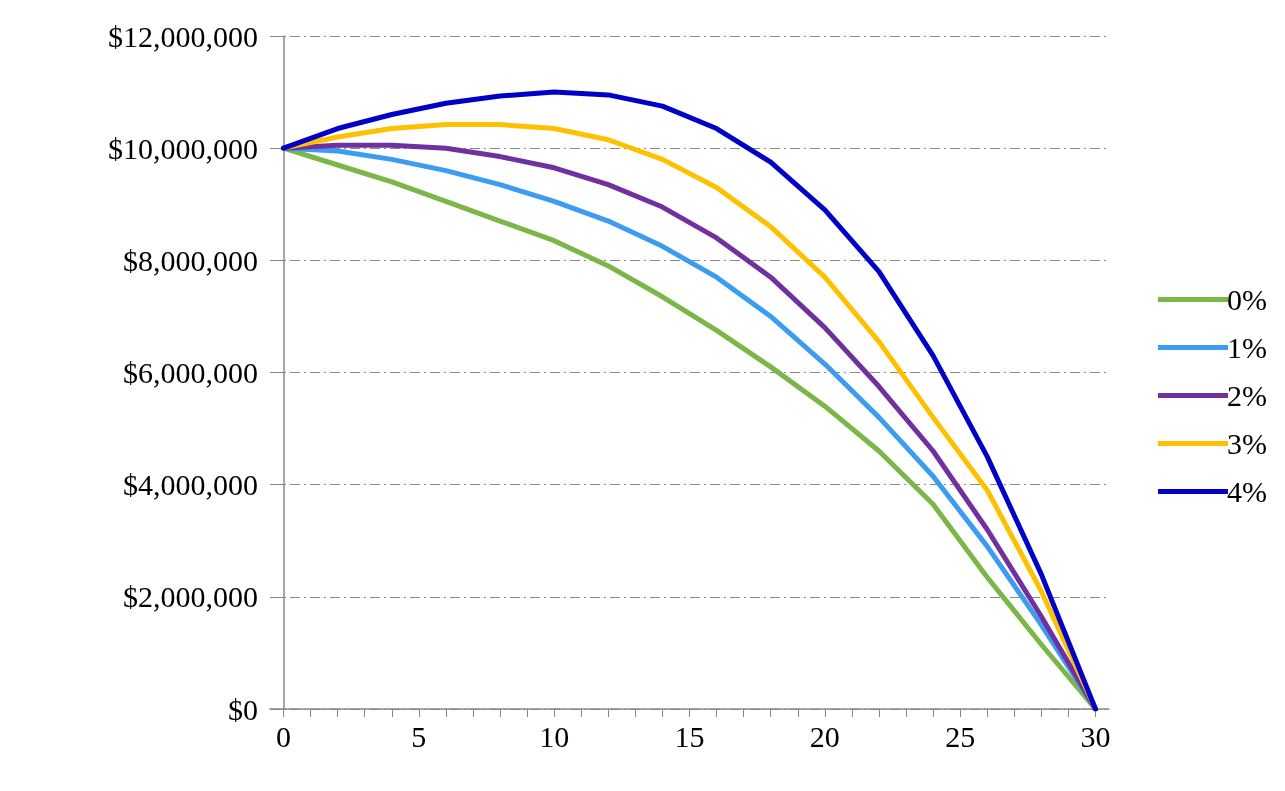  What do you see at coordinates (1247, 443) in the screenshot?
I see `legend-label: 3%` at bounding box center [1247, 443].